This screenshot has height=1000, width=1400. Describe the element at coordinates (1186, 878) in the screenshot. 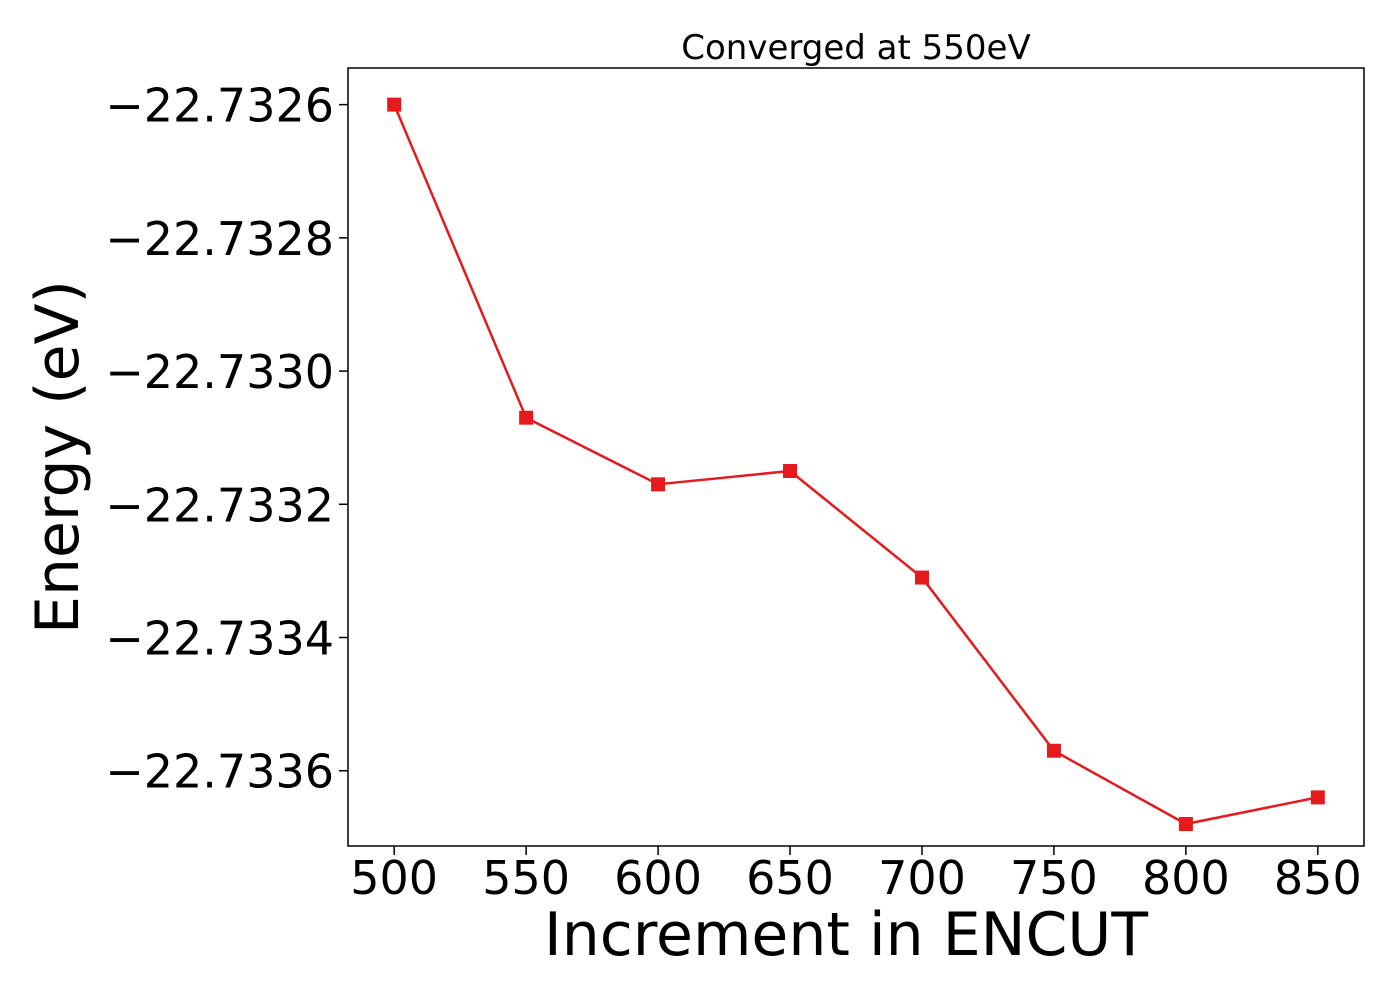

I see `x-tick-label: 800` at that location.